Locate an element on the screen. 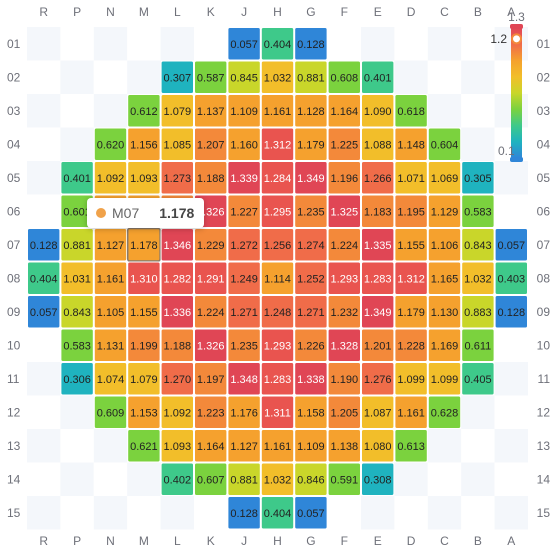  y-axis-left-label: 06 is located at coordinates (14, 211).